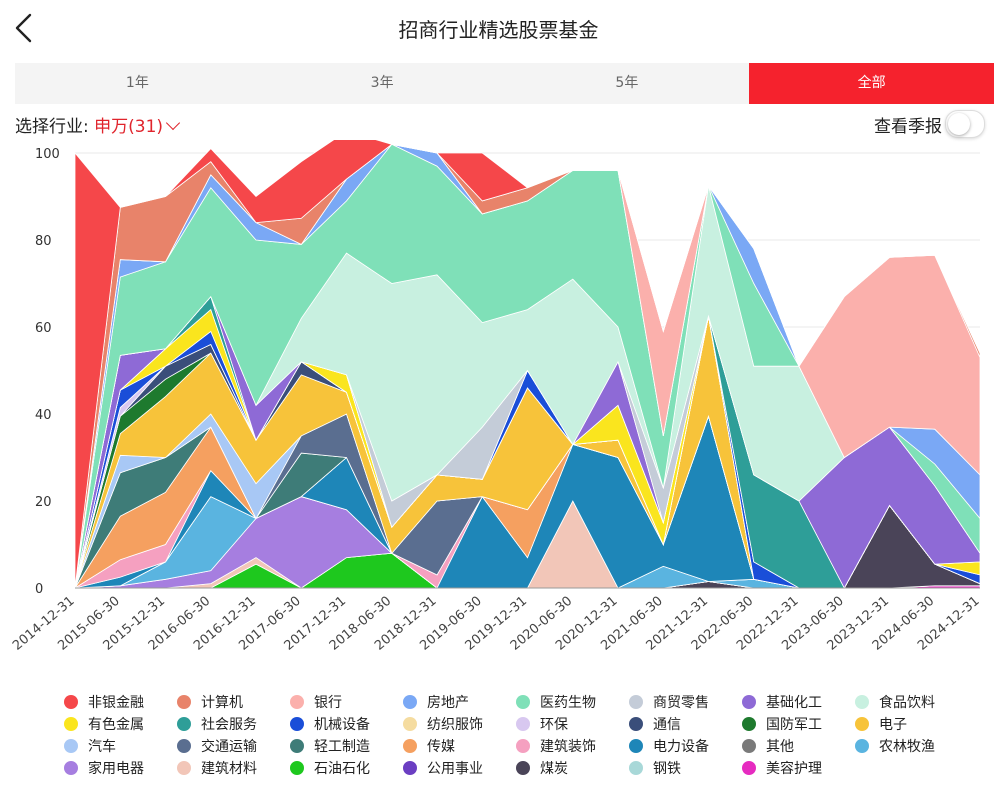 The width and height of the screenshot is (997, 785). Describe the element at coordinates (330, 768) in the screenshot. I see `legend-item: 石油石化` at that location.